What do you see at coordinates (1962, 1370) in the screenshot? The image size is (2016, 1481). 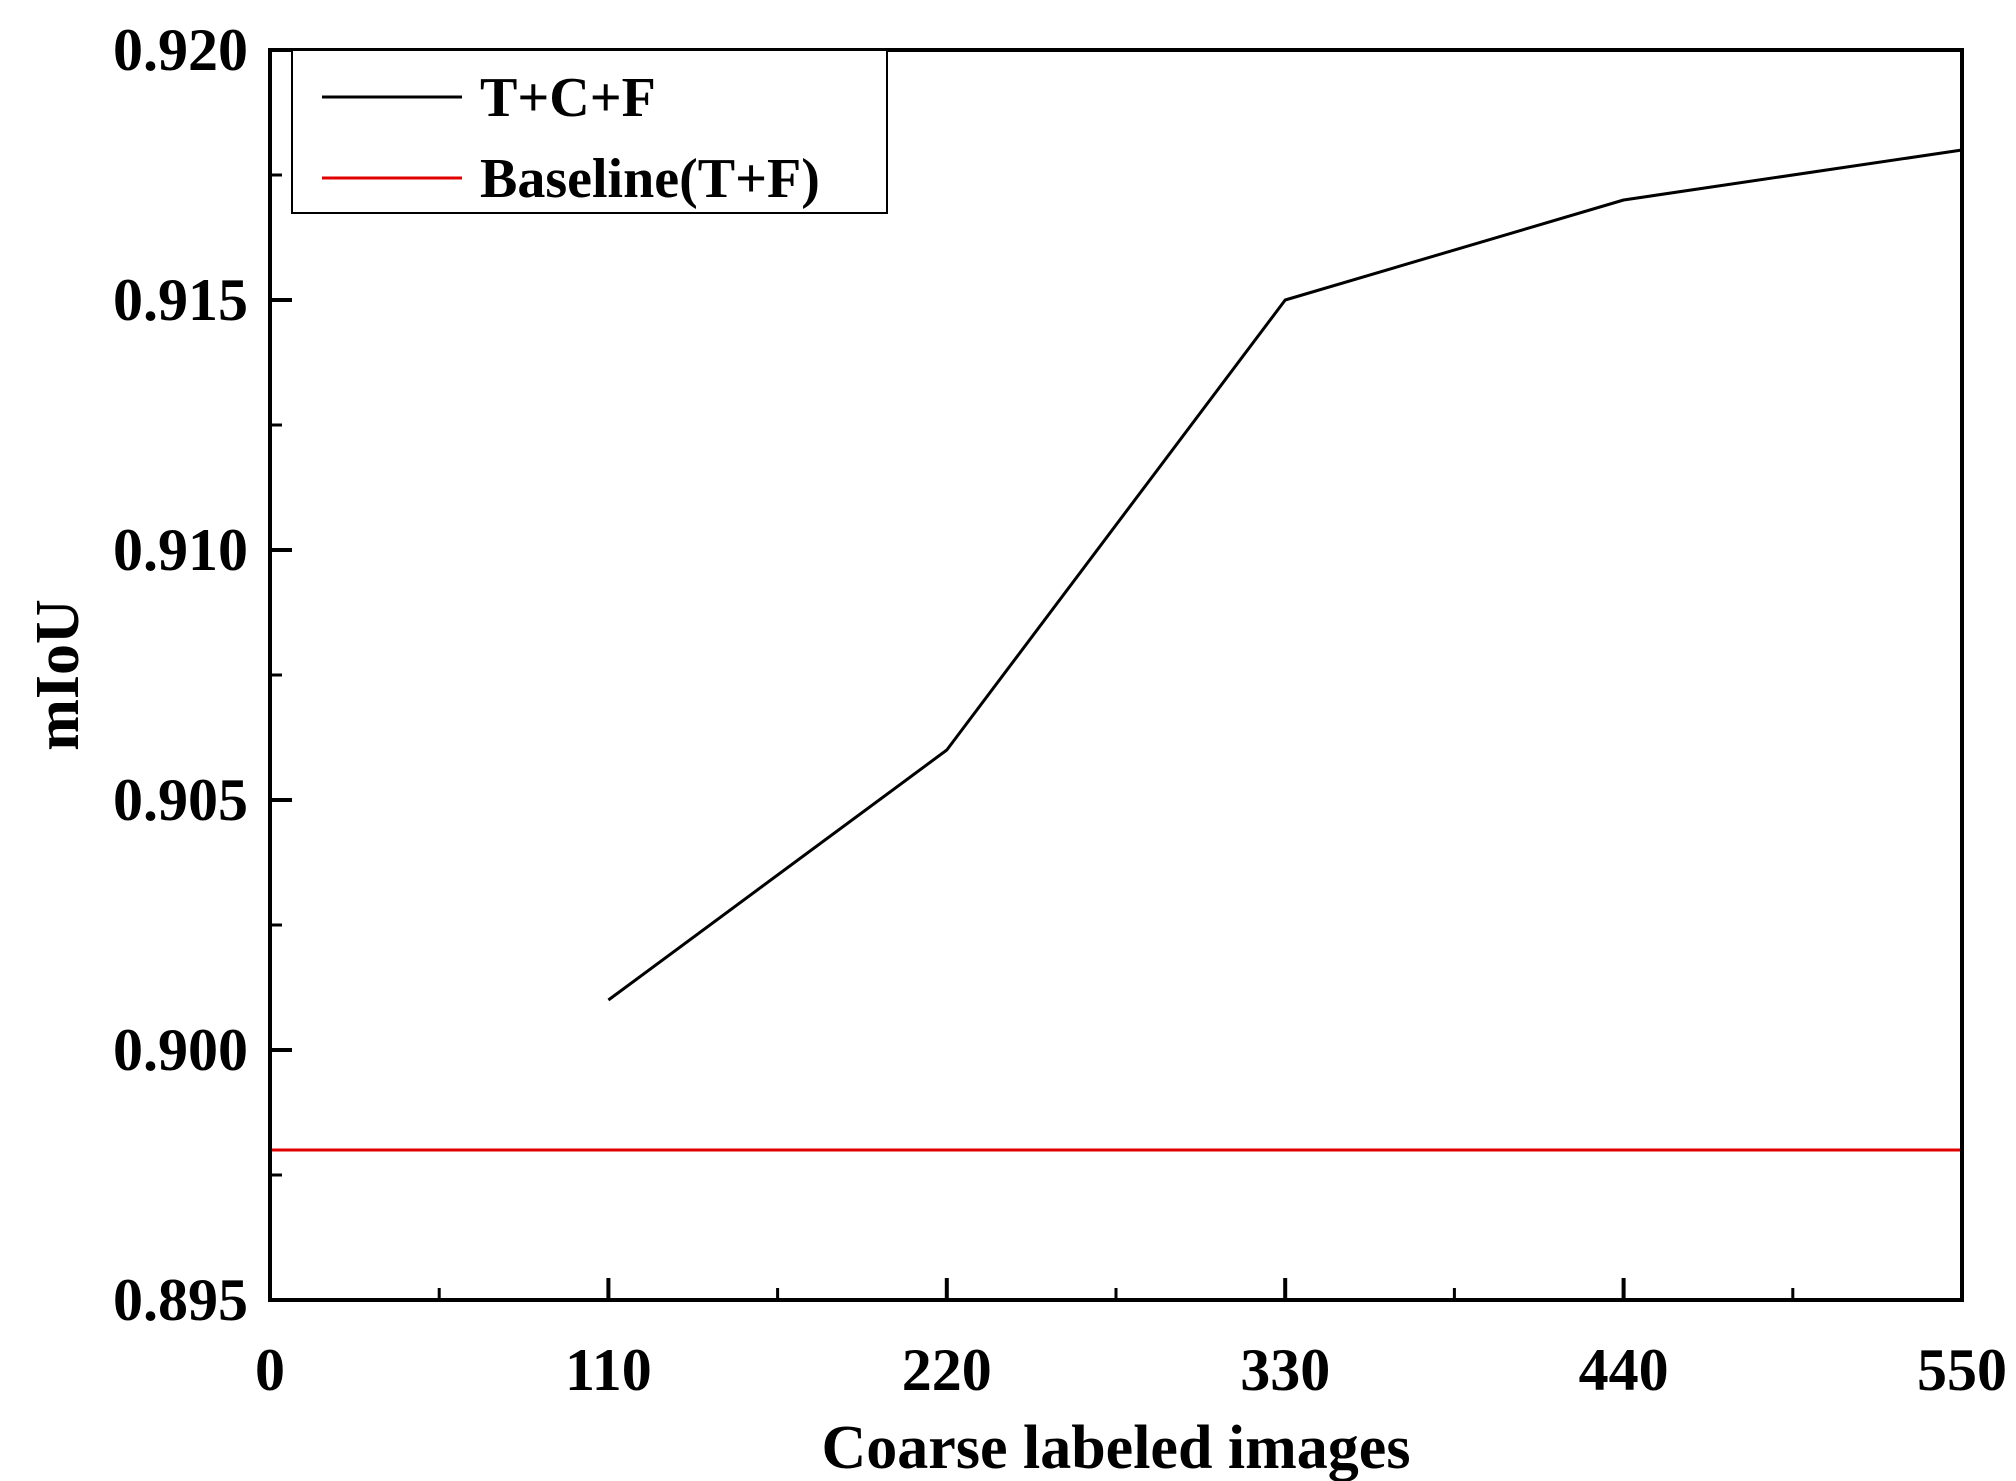 I see `x-tick-label: 550` at bounding box center [1962, 1370].